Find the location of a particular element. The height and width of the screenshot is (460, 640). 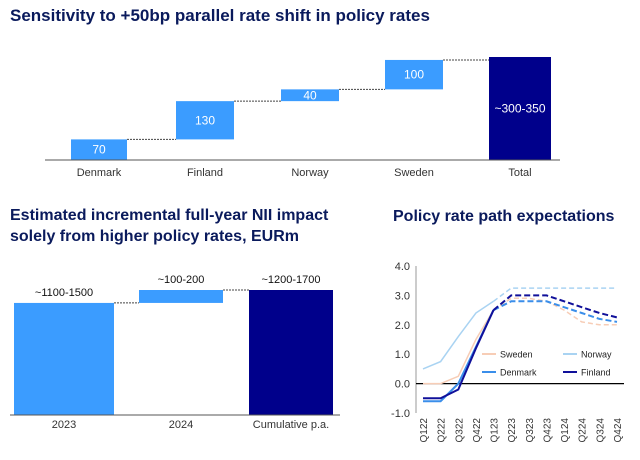

c1-bar-norway is located at coordinates (310, 95).